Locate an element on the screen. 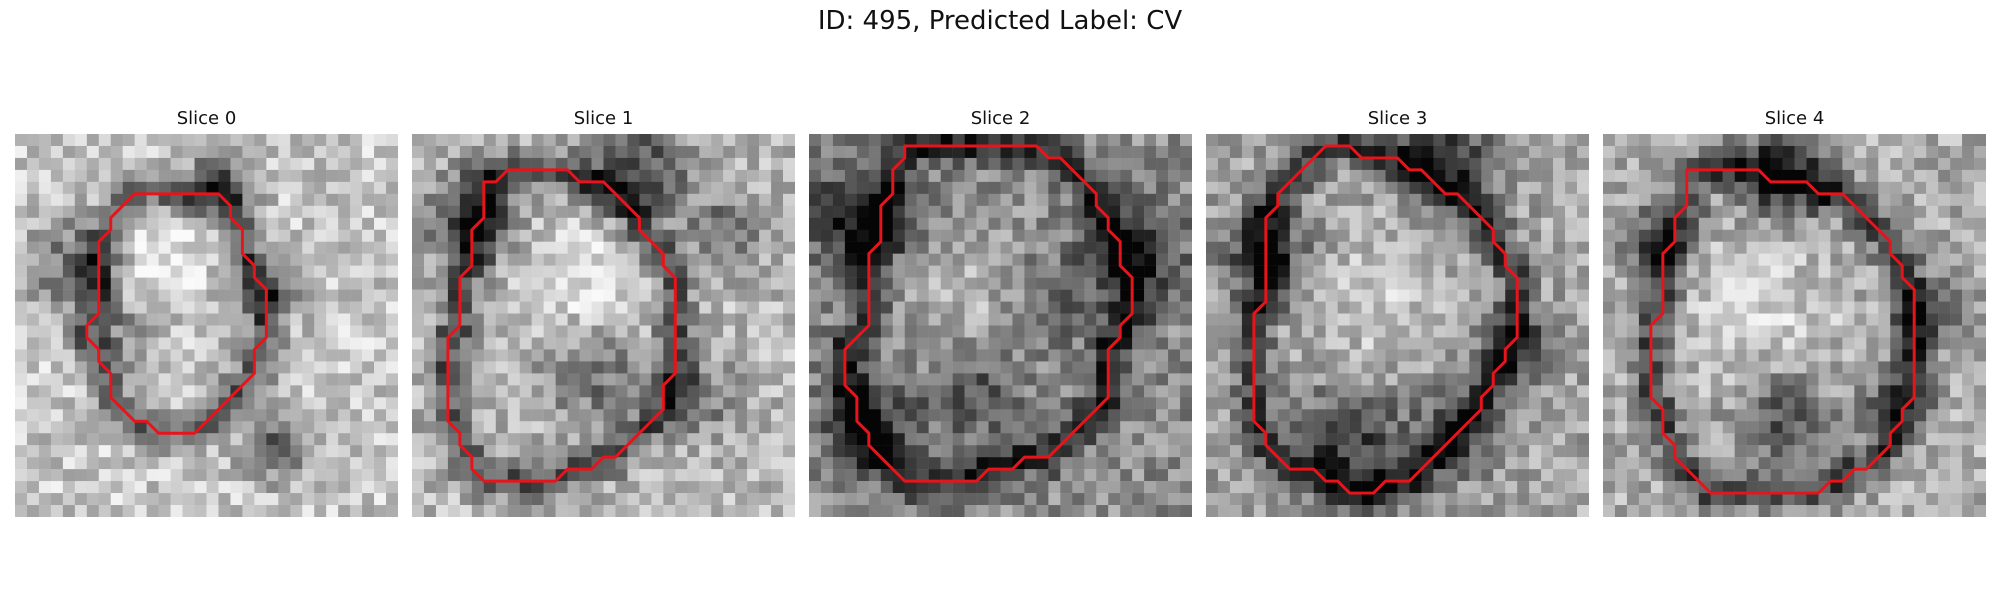 The image size is (2000, 600). slice-title: Slice 1 is located at coordinates (603, 118).